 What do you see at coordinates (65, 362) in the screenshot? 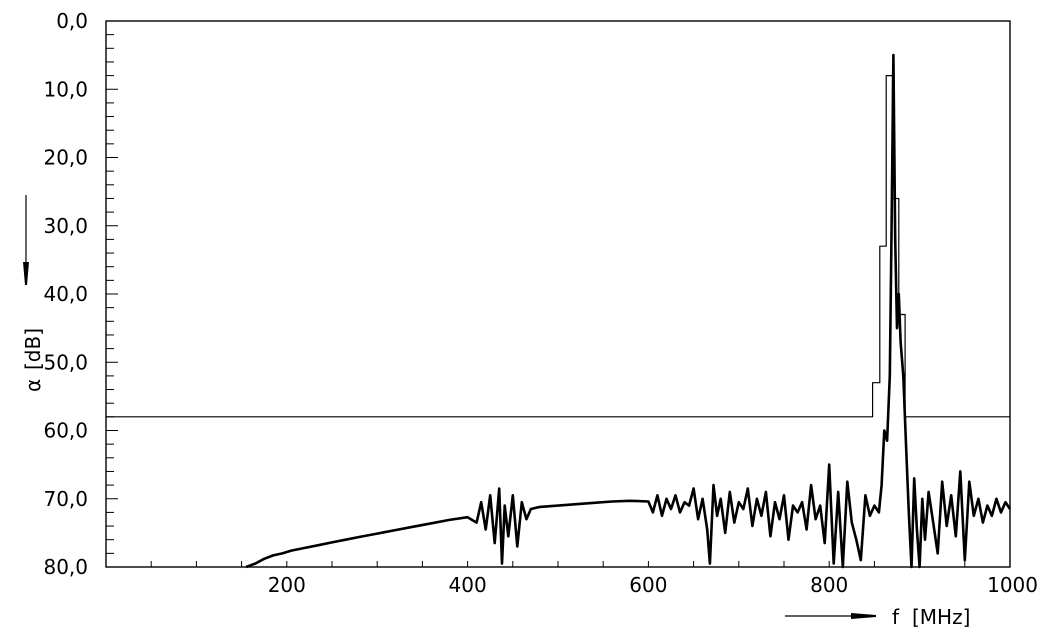
I see `y-tick-label: 50,0` at bounding box center [65, 362].